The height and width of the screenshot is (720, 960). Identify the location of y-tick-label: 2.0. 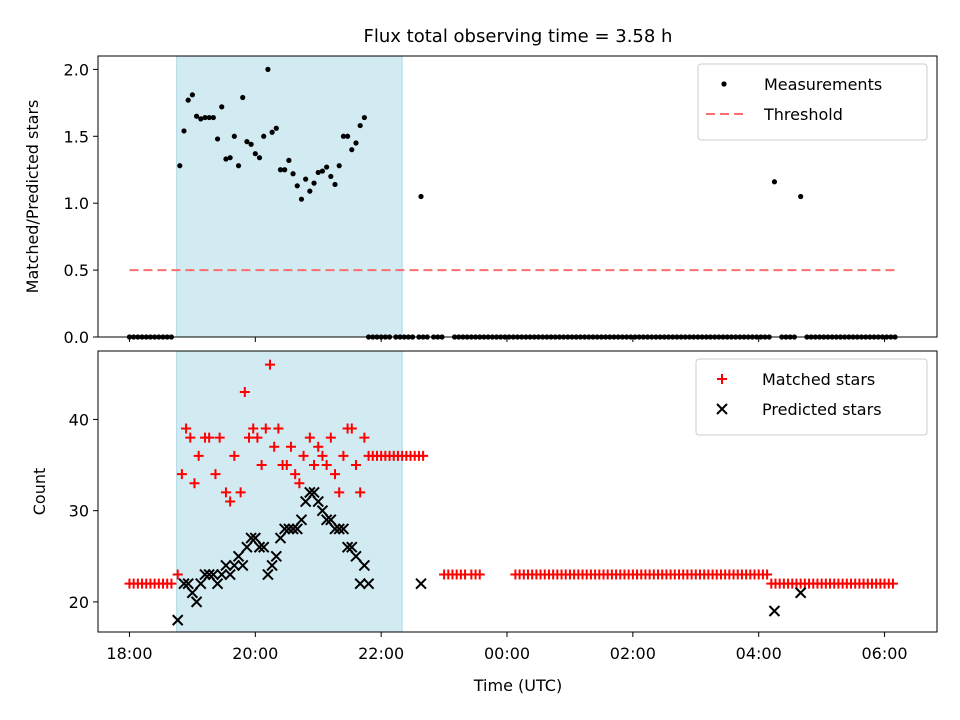
(76, 69).